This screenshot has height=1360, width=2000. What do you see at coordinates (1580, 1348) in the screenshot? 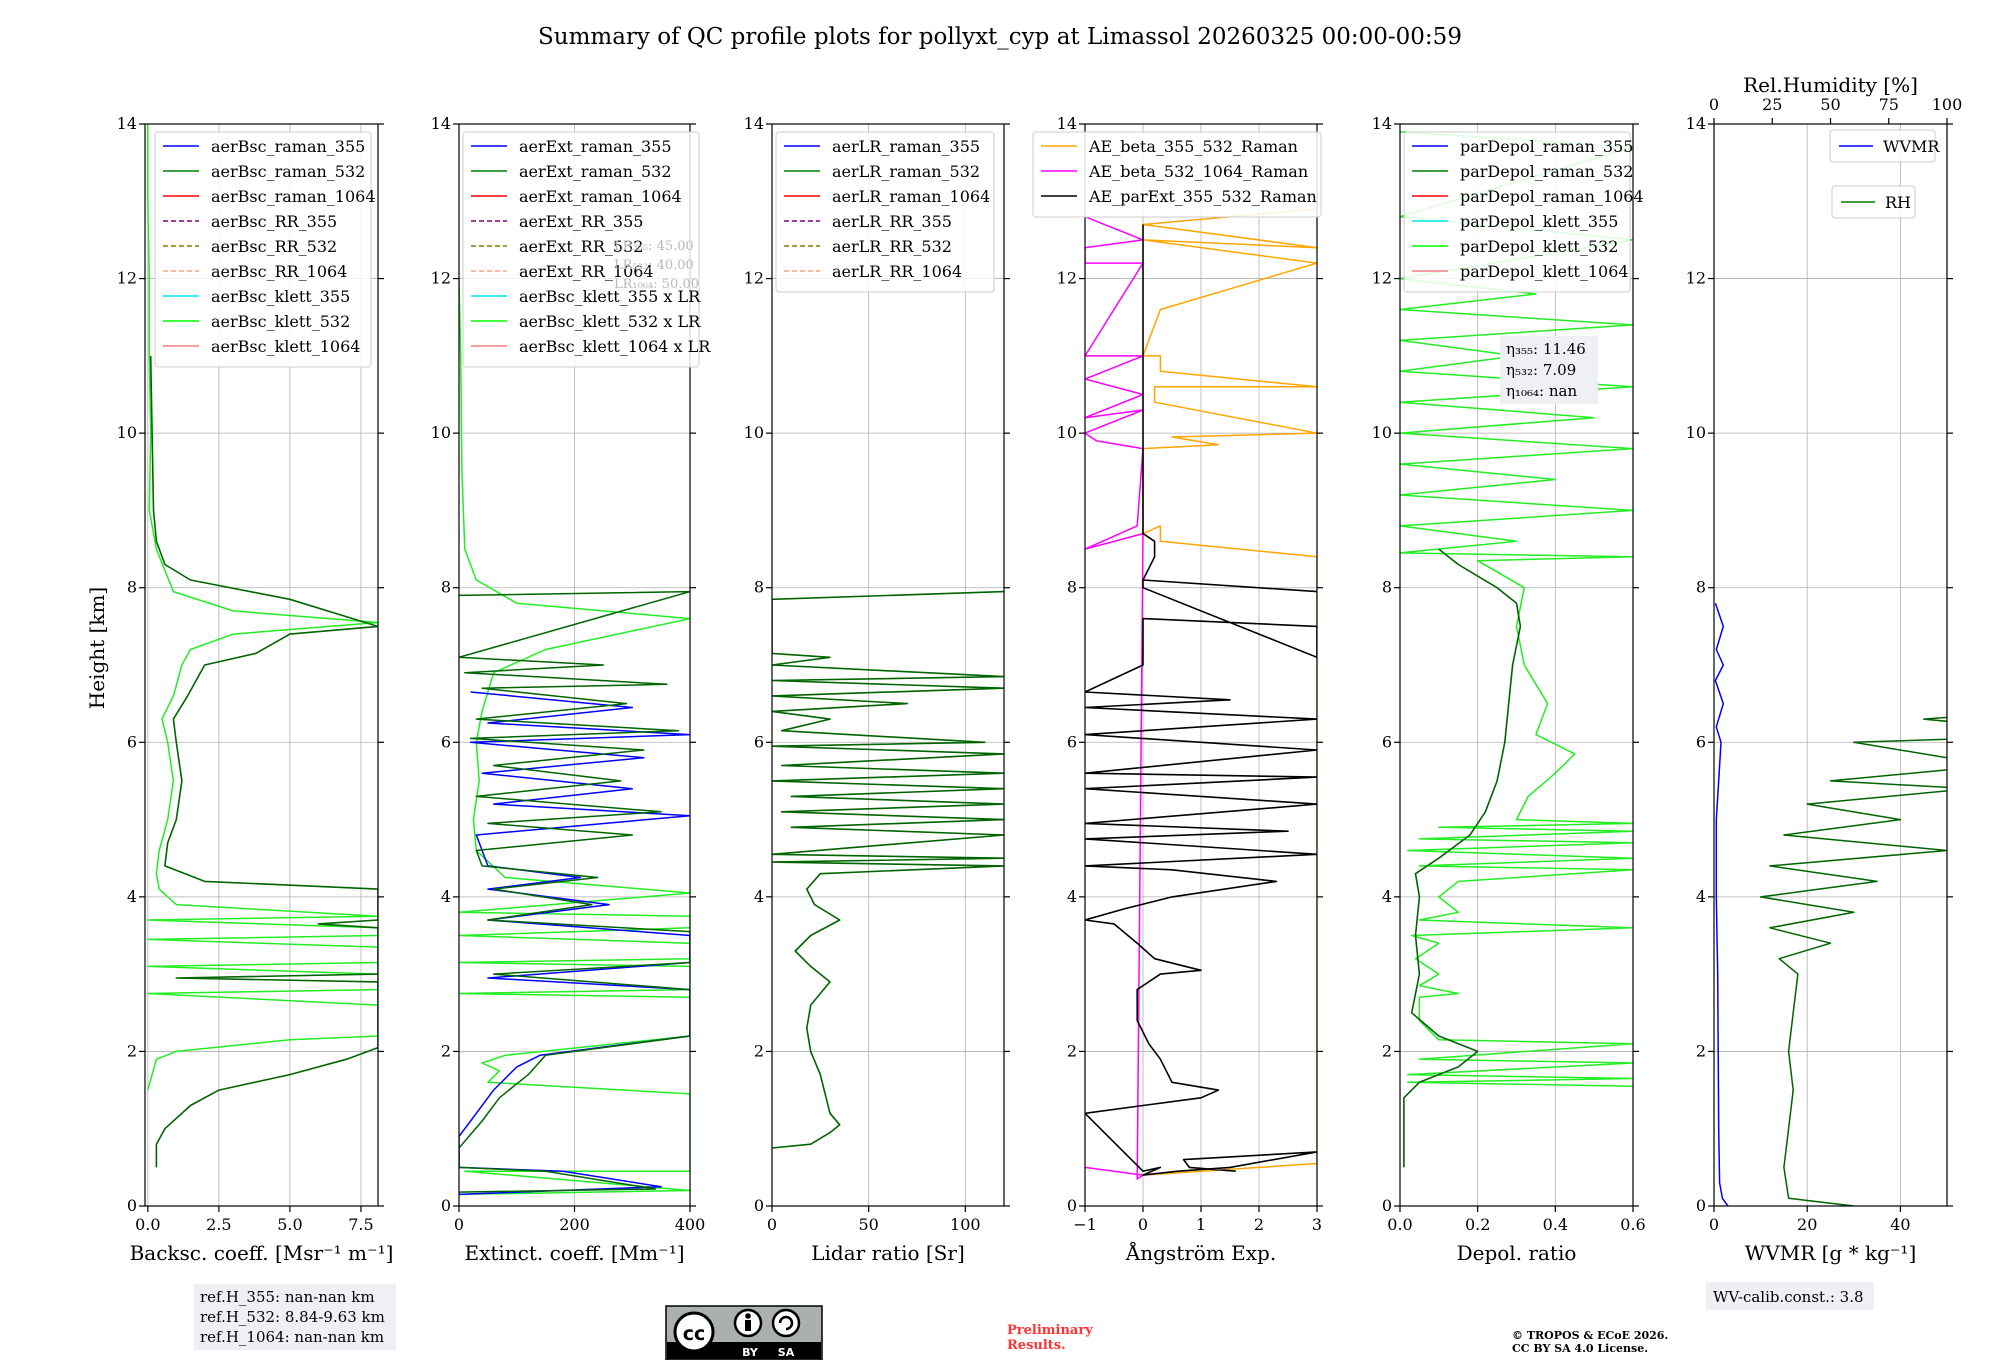
I see `license-line: CC BY SA 4.0 License.` at bounding box center [1580, 1348].